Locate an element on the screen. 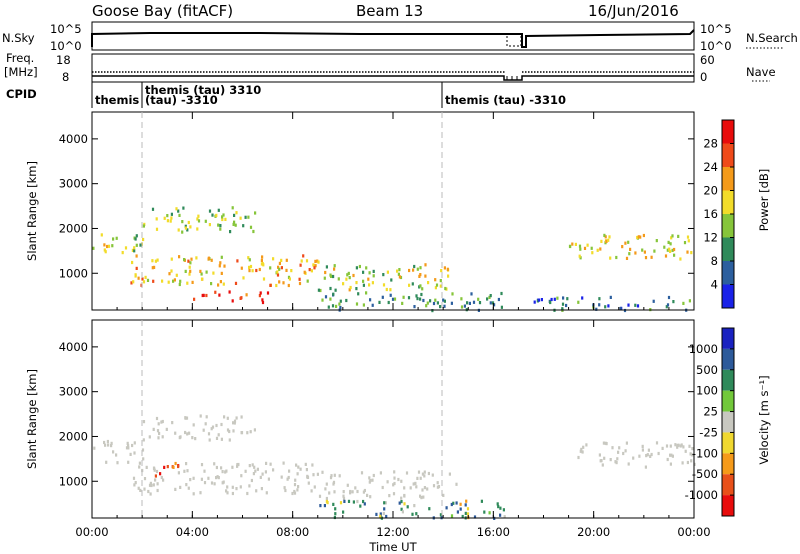  xtick-label: 20:00 is located at coordinates (593, 532).